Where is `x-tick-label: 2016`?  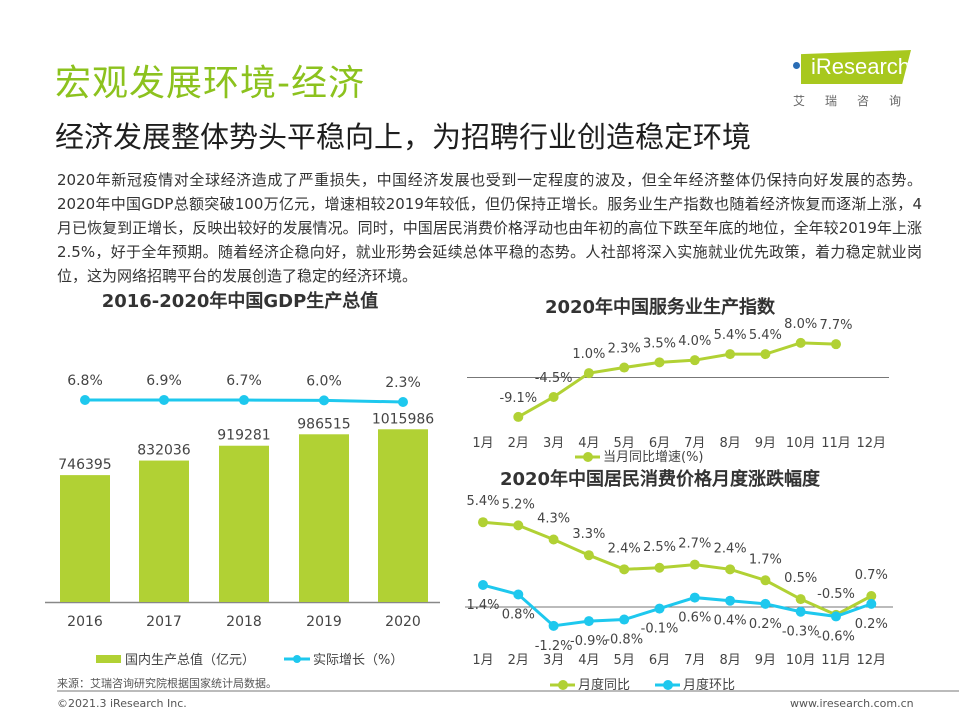
x-tick-label: 2016 is located at coordinates (85, 622).